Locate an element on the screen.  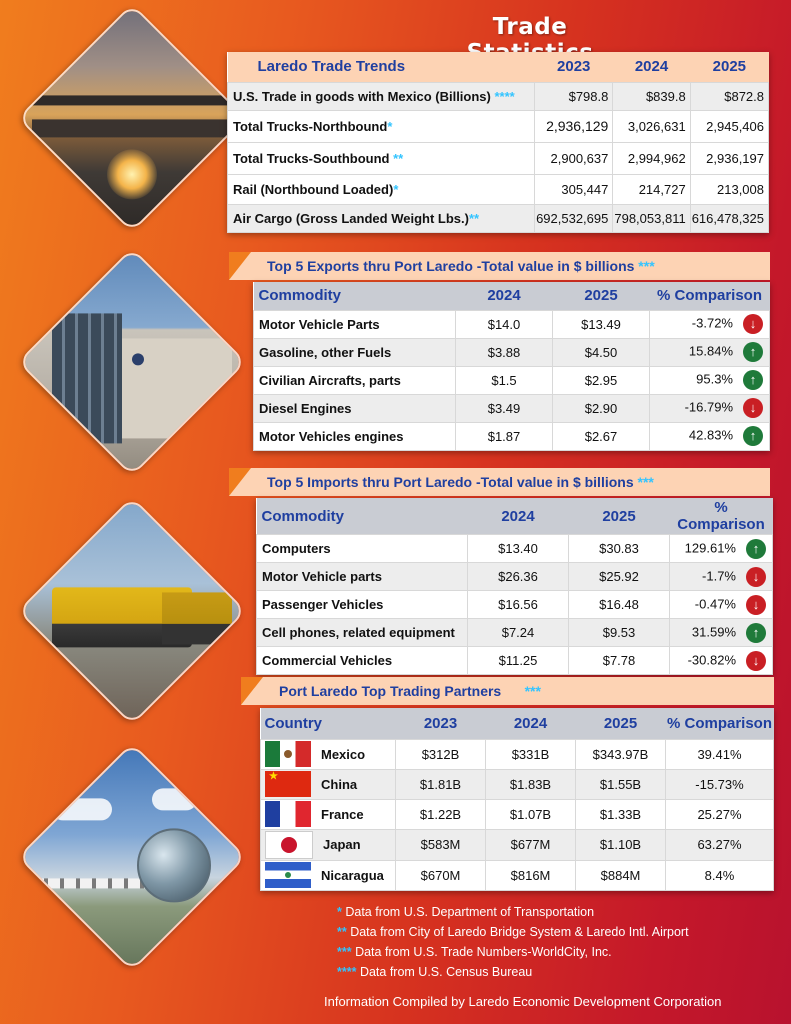
country-cell: Mexico is located at coordinates (328, 754).